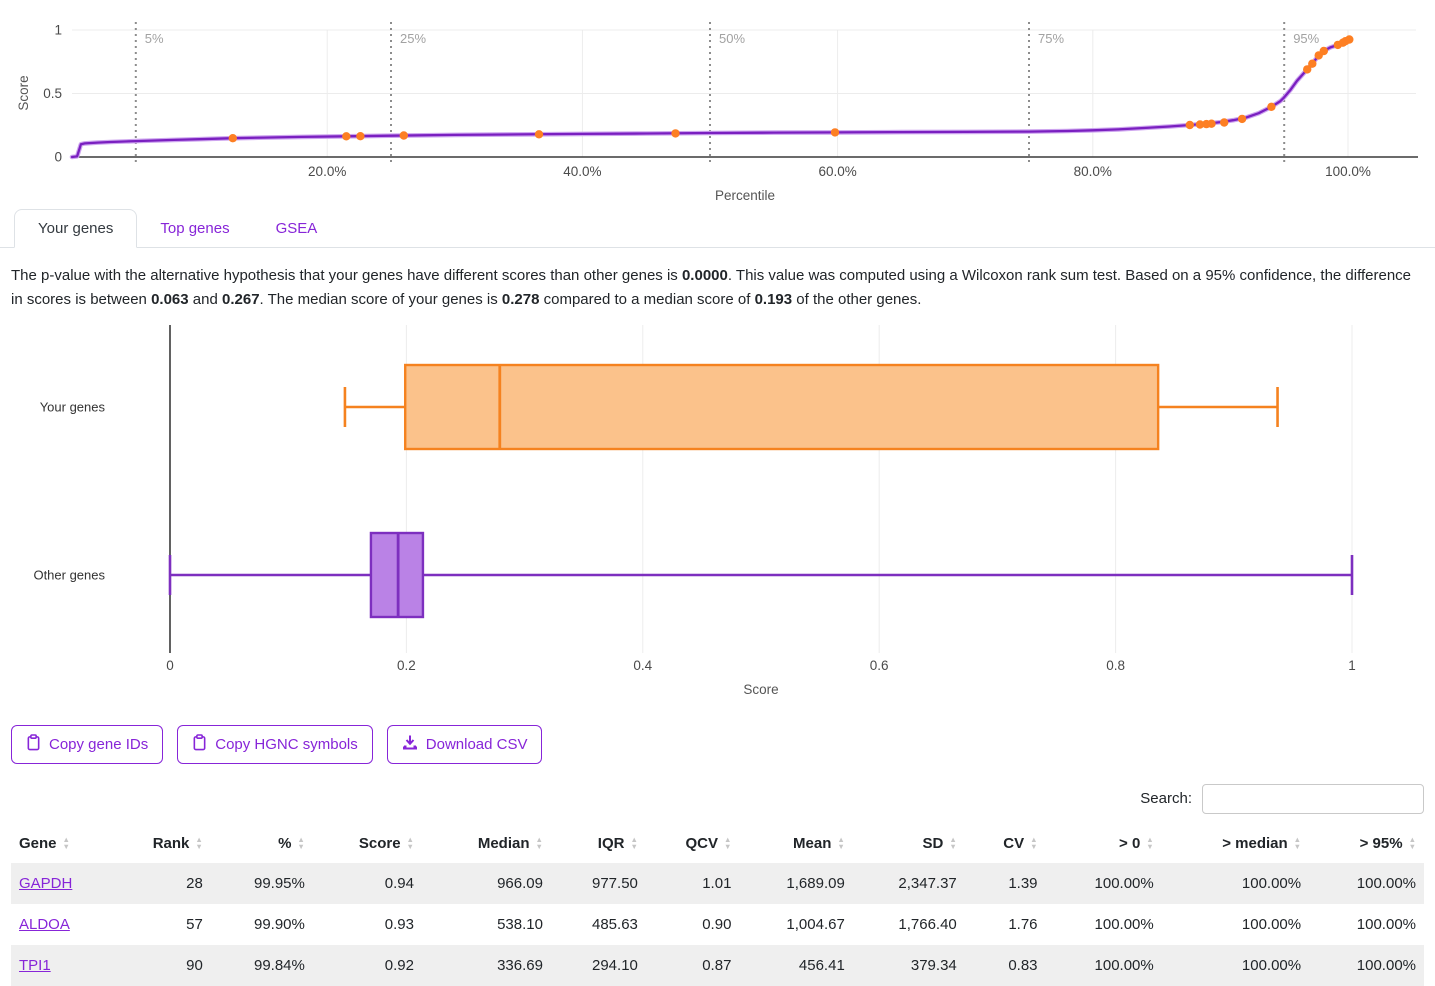  I want to click on search-input, so click(1313, 798).